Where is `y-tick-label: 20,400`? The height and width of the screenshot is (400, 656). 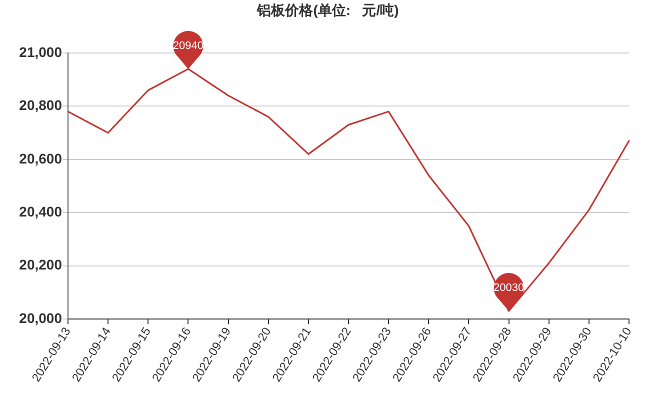
y-tick-label: 20,400 is located at coordinates (40, 211).